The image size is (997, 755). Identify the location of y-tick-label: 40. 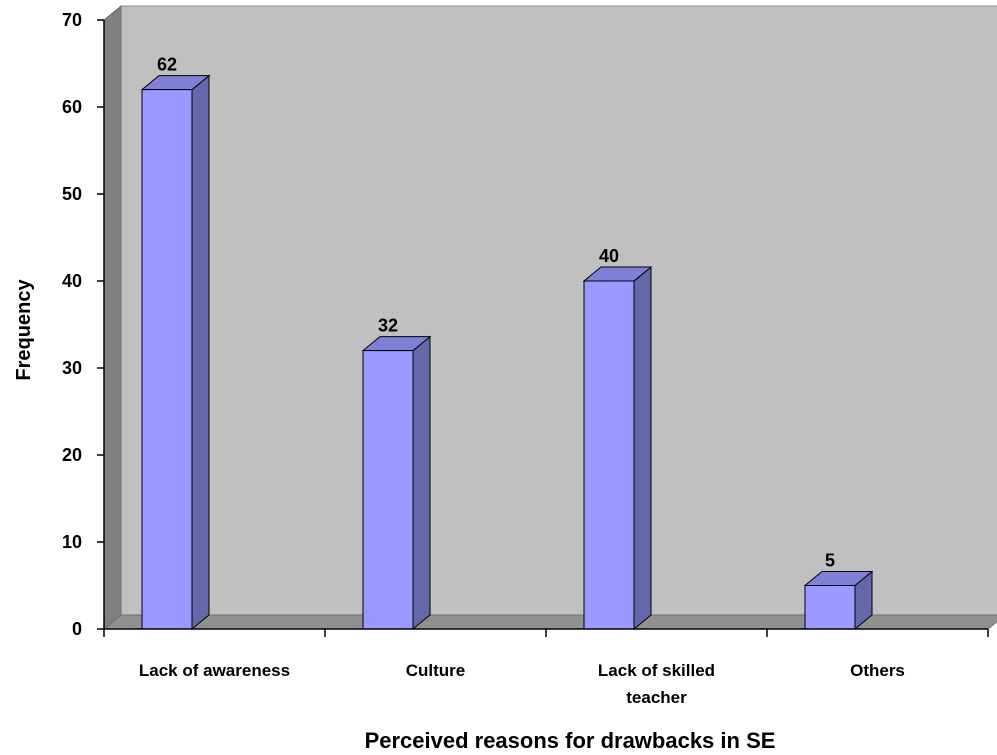
(72, 281).